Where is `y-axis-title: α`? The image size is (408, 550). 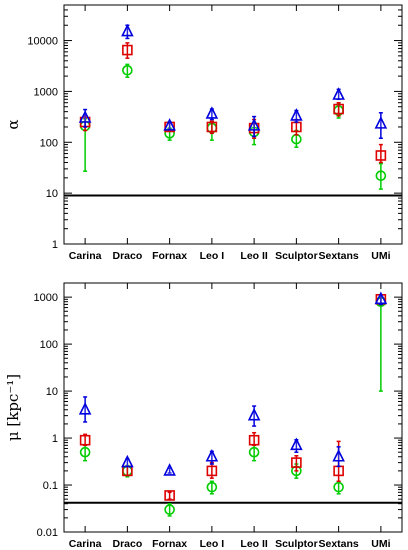 y-axis-title: α is located at coordinates (13, 124).